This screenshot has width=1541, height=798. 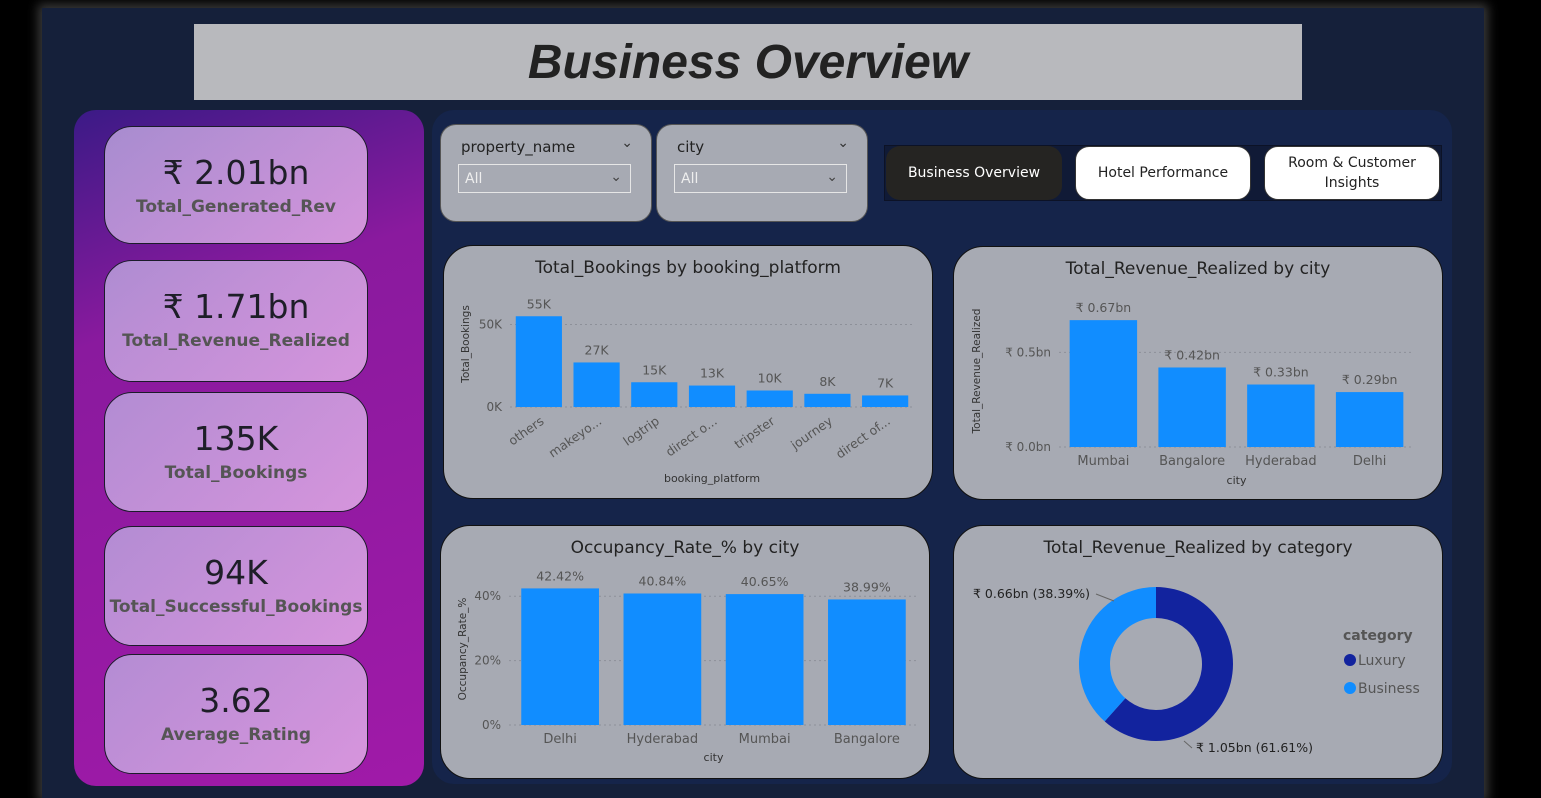 I want to click on kpi-card-generated-revenue: ₹ 2.01bn Total_Generated_Rev, so click(x=236, y=185).